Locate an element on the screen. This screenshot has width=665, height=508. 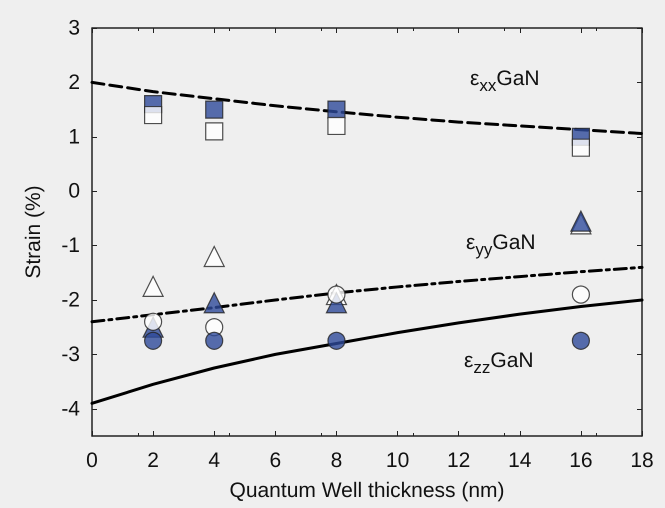
y-tick-label: -4 is located at coordinates (70, 408).